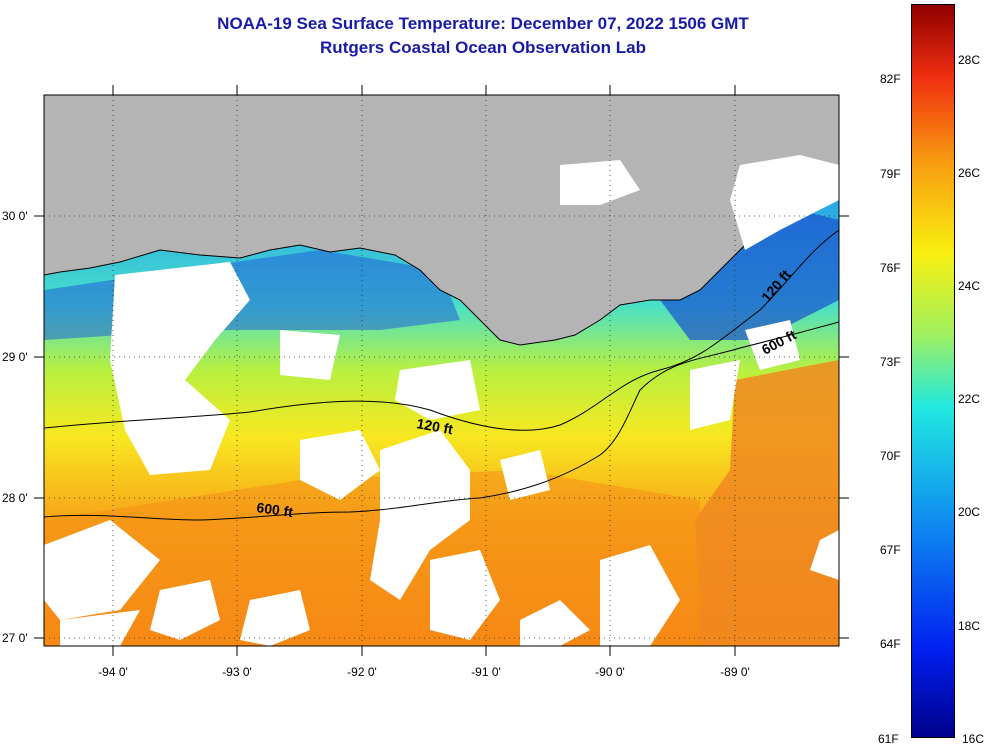 The width and height of the screenshot is (992, 754). I want to click on scale-label-f: 67F, so click(890, 550).